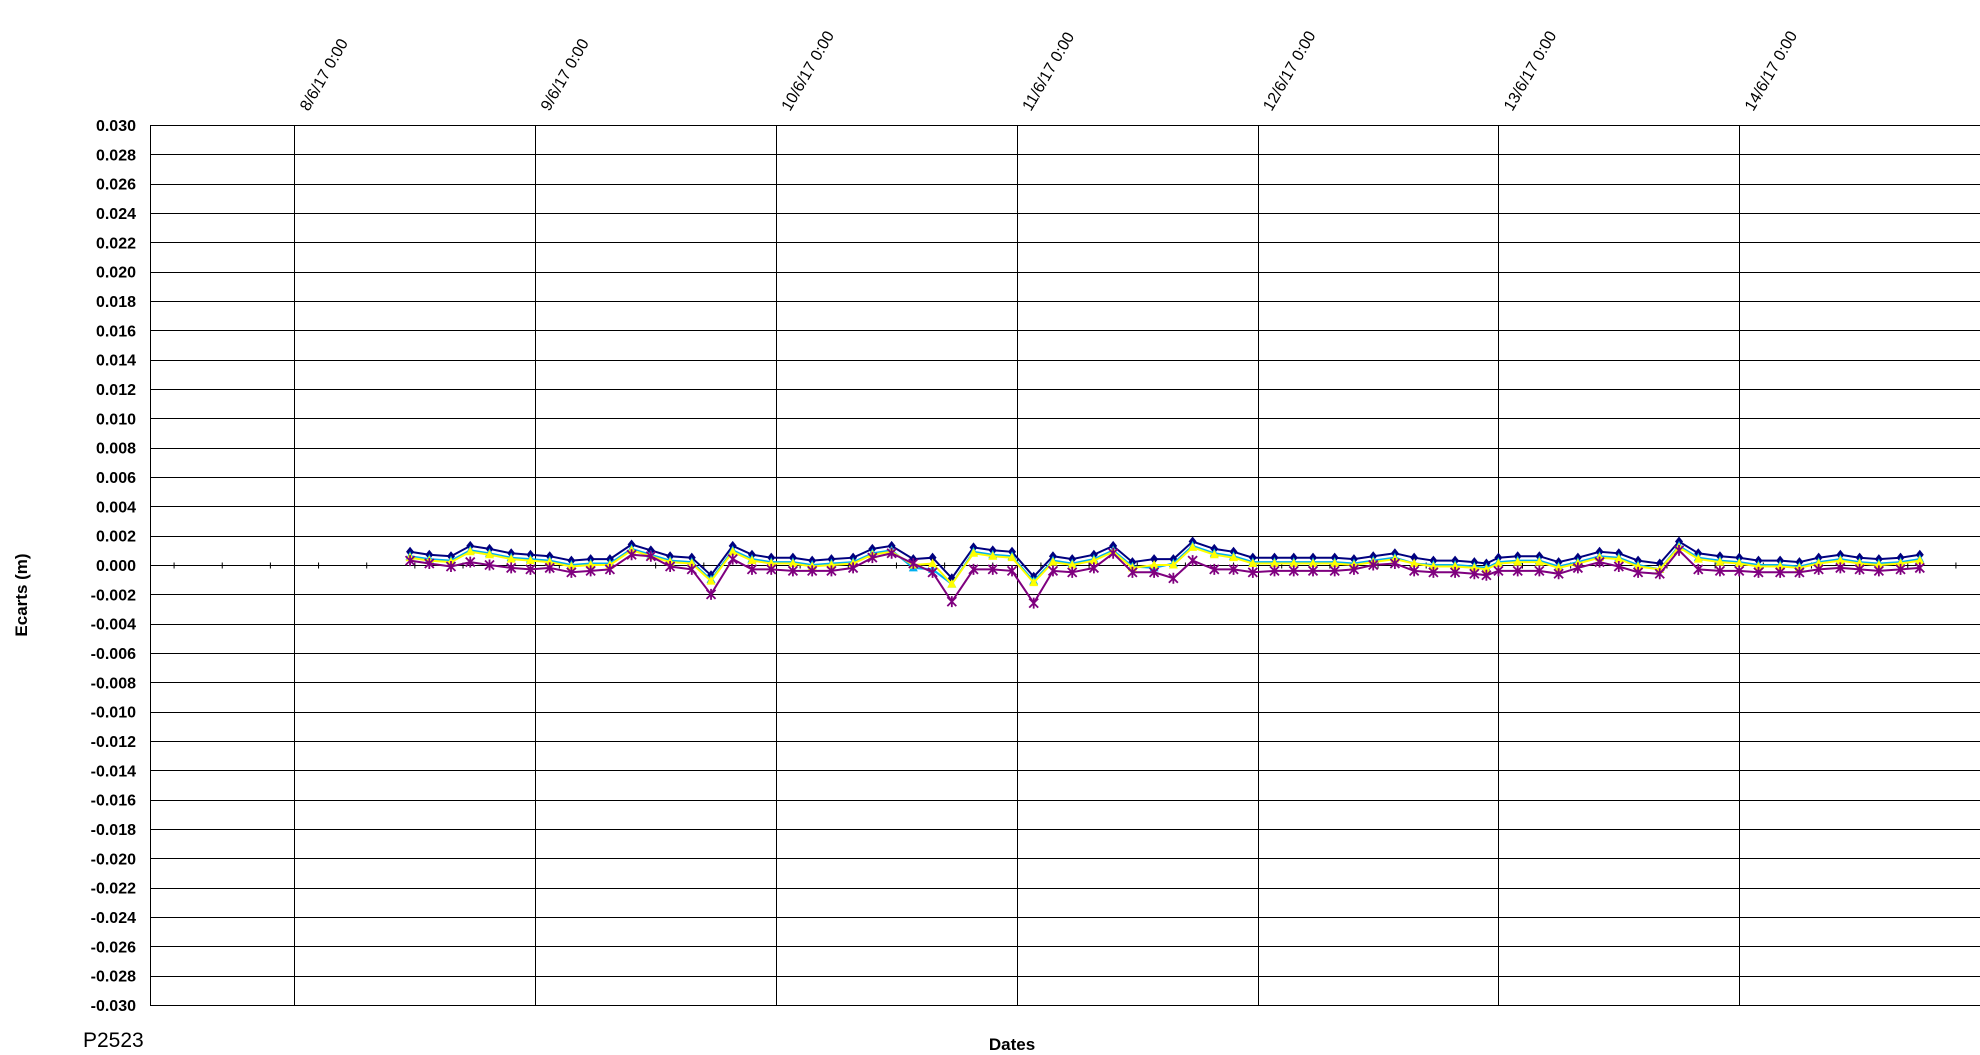 The width and height of the screenshot is (1980, 1055). Describe the element at coordinates (116, 478) in the screenshot. I see `y-tick-label: 0.006` at that location.